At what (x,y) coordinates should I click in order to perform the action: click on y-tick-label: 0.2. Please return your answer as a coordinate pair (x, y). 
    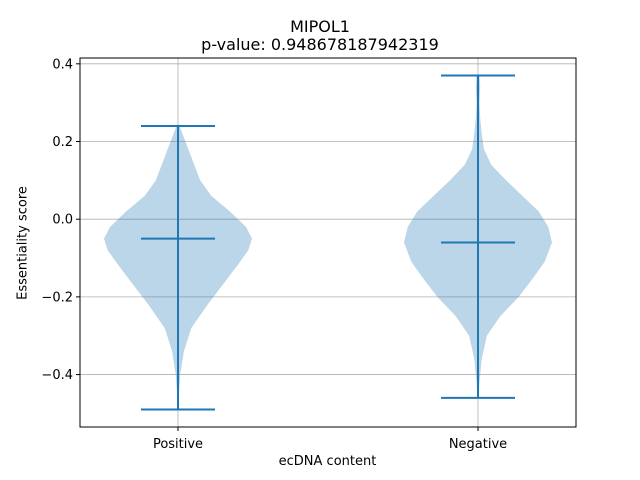
    Looking at the image, I should click on (62, 142).